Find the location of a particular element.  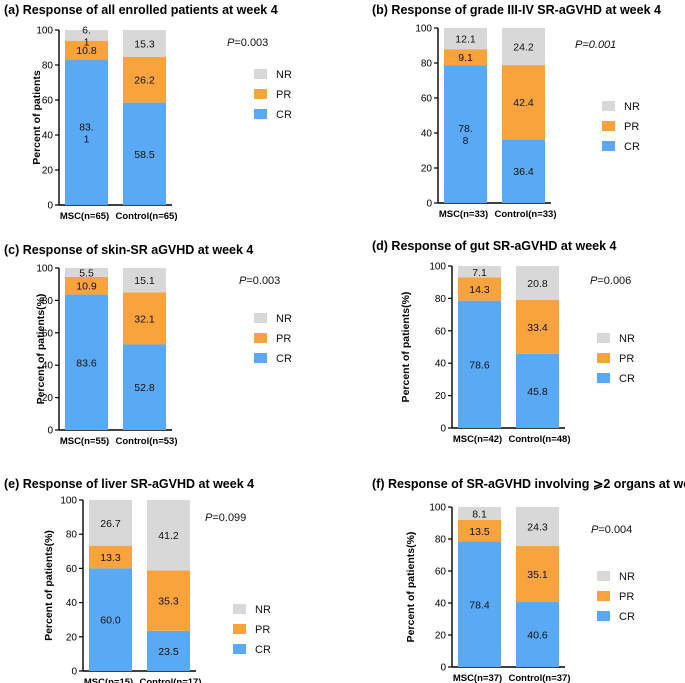

x-tick-label: MSC(n=42) is located at coordinates (477, 439).